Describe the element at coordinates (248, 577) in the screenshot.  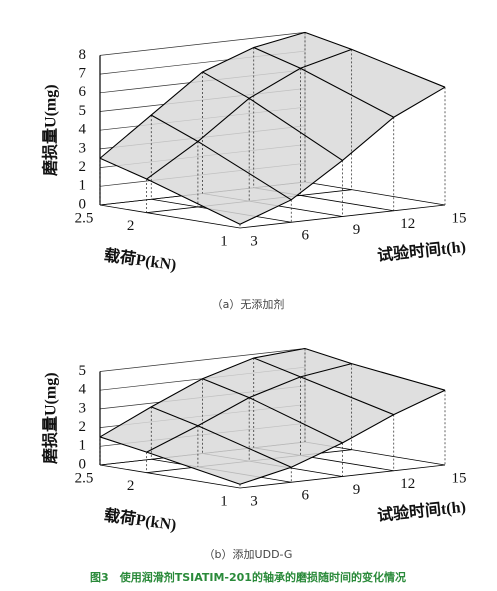
I see `figure-caption: 图3 使用润滑剂TSIATIM-201的轴承的磨损随时间的变化情况` at that location.